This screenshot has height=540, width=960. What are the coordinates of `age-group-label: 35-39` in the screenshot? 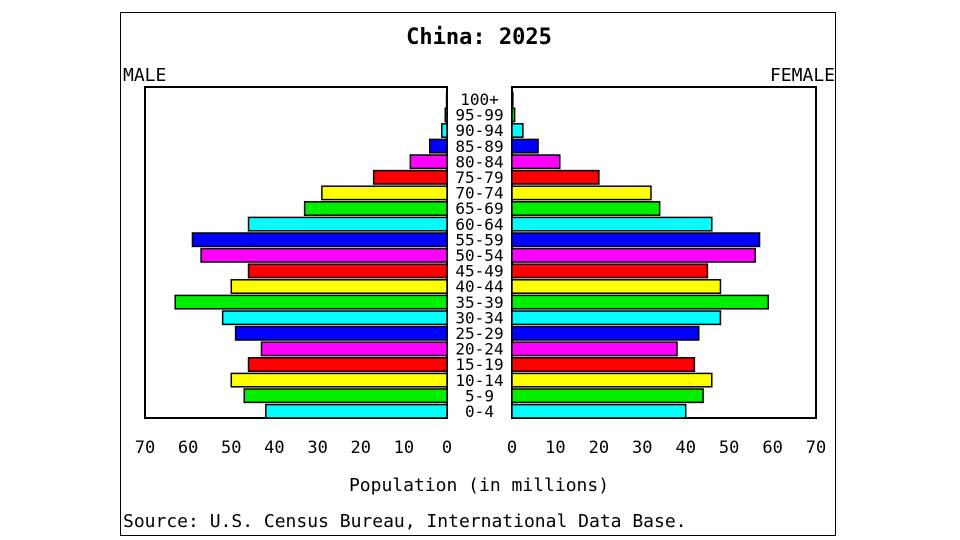 It's located at (479, 302).